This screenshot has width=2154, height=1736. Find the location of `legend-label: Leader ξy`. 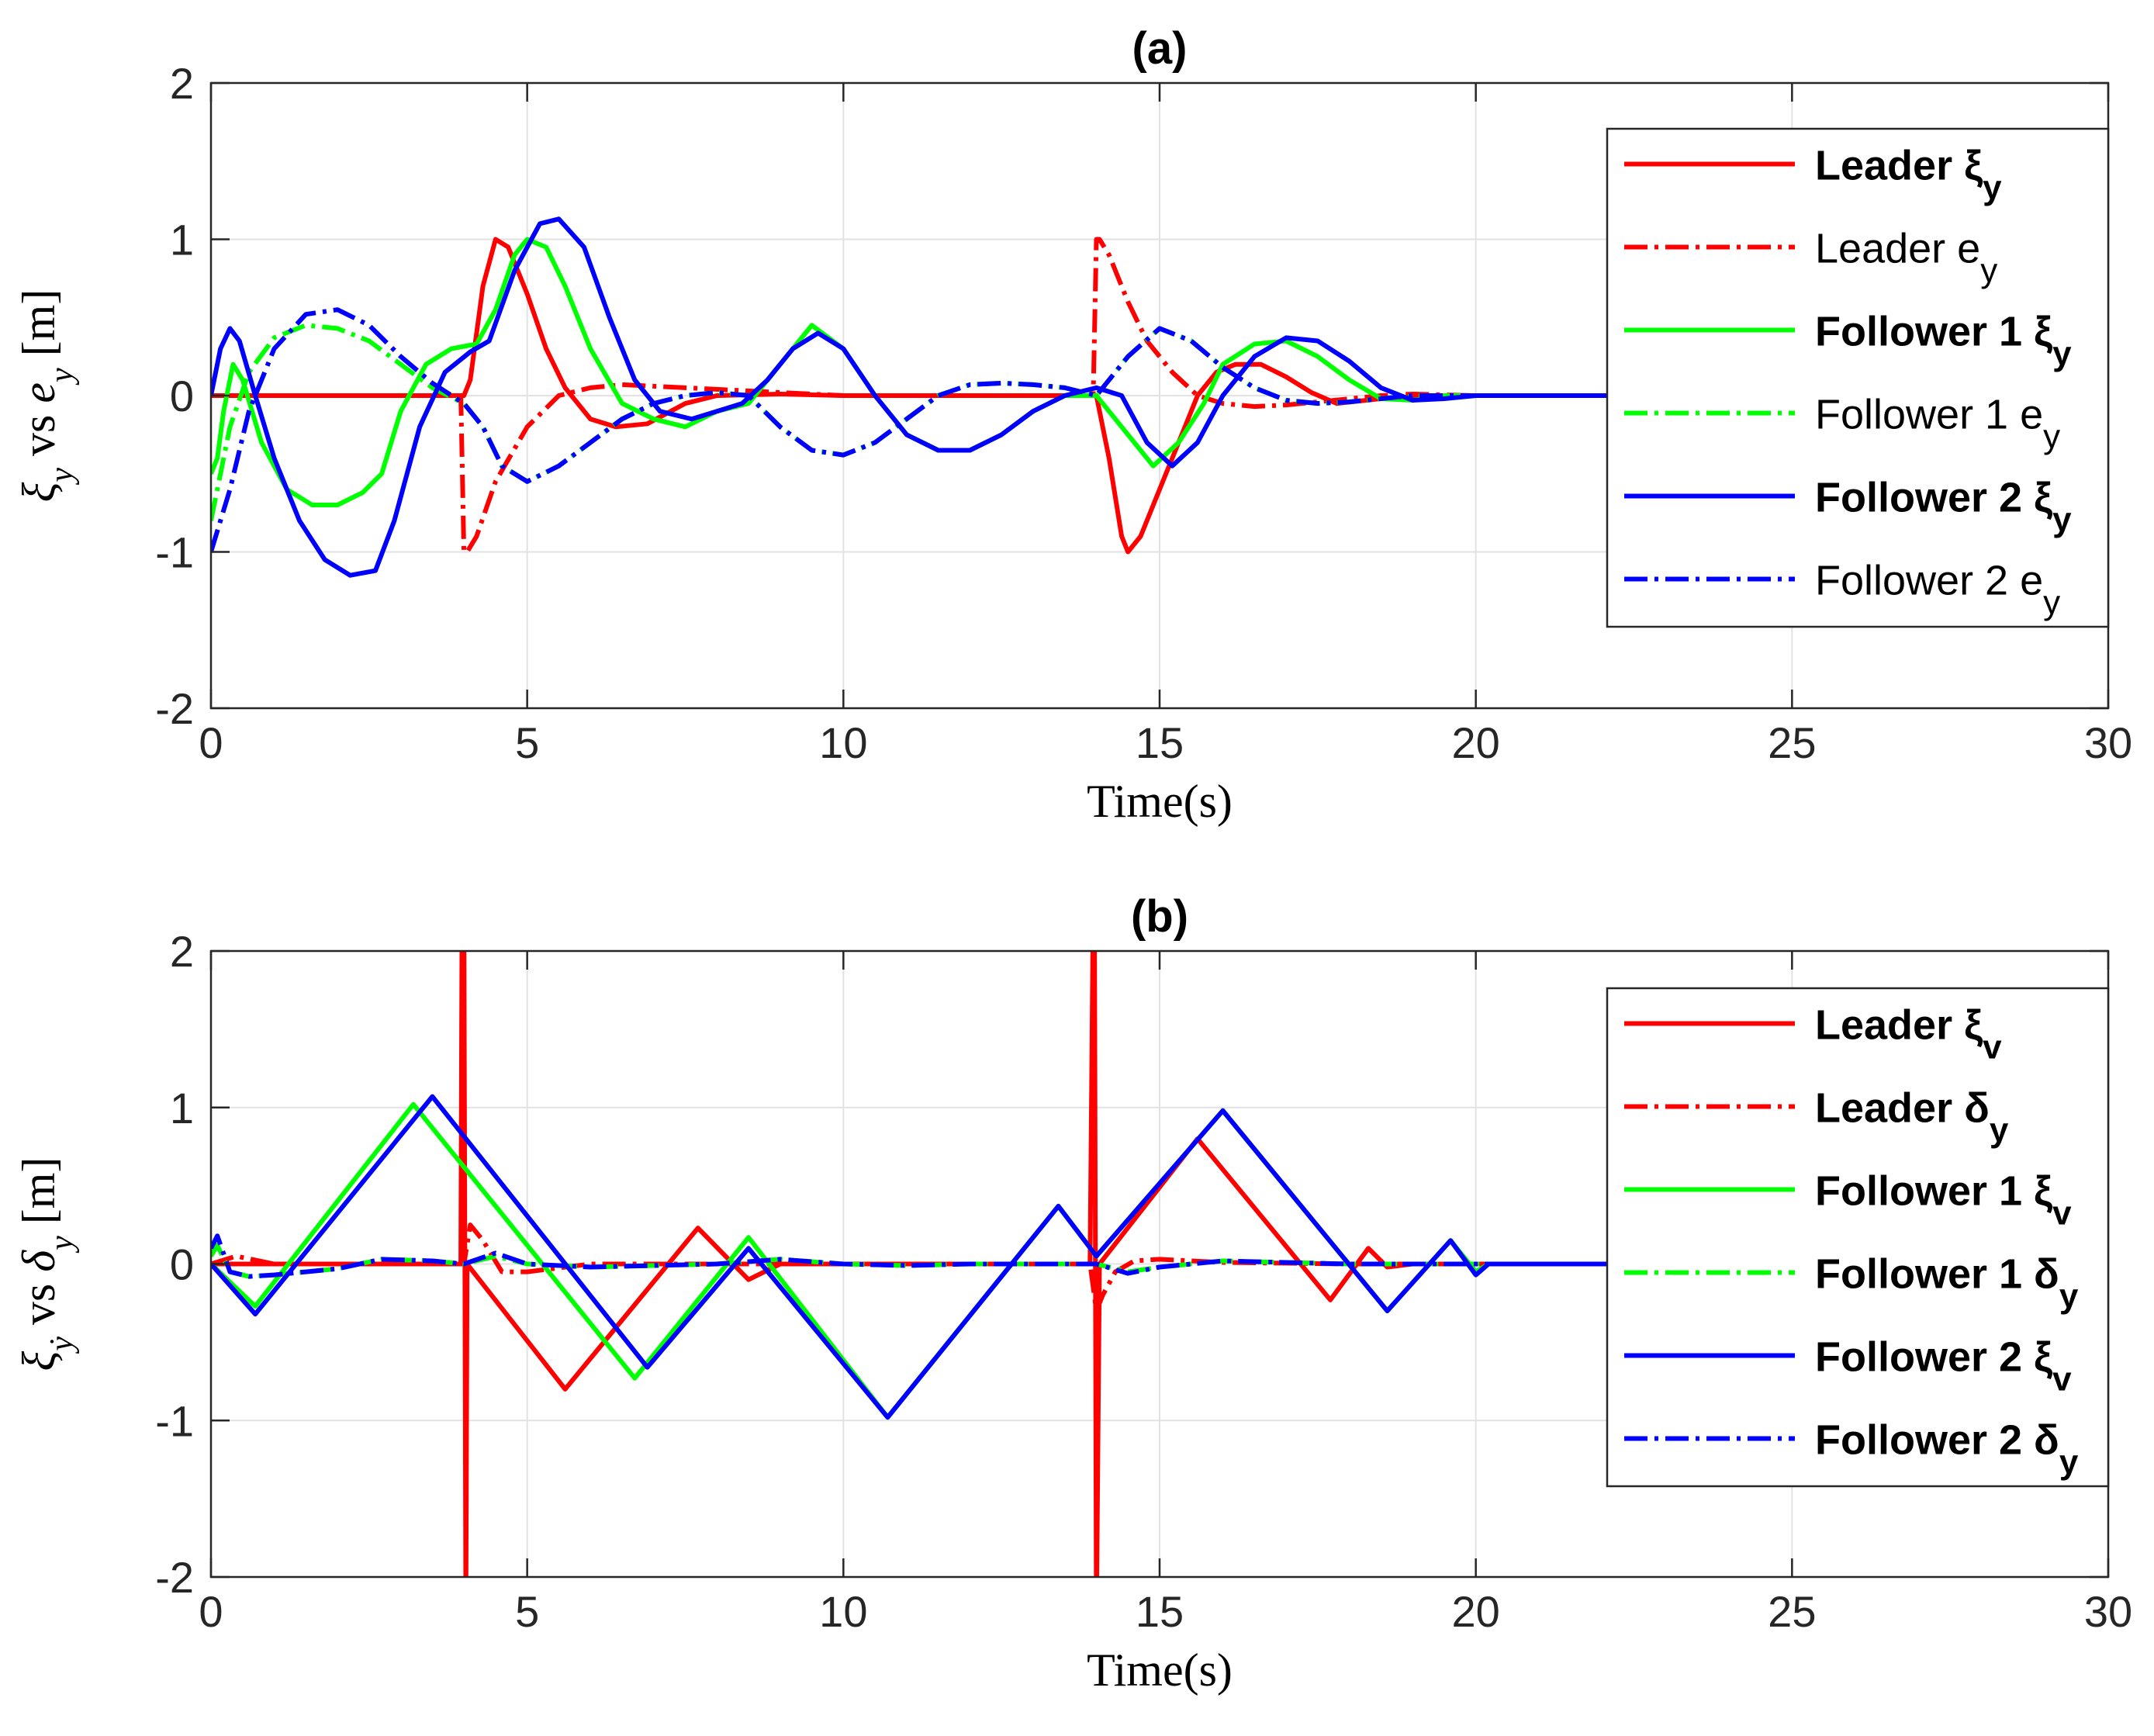

legend-label: Leader ξy is located at coordinates (1908, 175).